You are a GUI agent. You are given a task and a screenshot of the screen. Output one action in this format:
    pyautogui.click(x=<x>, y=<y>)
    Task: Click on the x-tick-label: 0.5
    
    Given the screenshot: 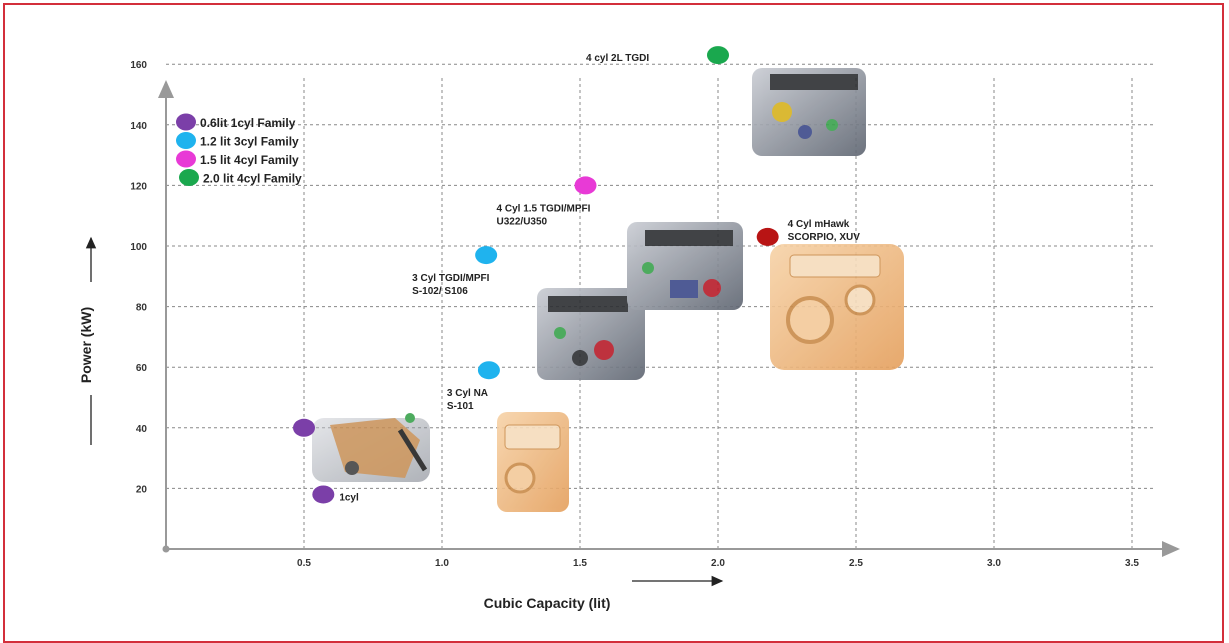 What is the action you would take?
    pyautogui.click(x=304, y=563)
    